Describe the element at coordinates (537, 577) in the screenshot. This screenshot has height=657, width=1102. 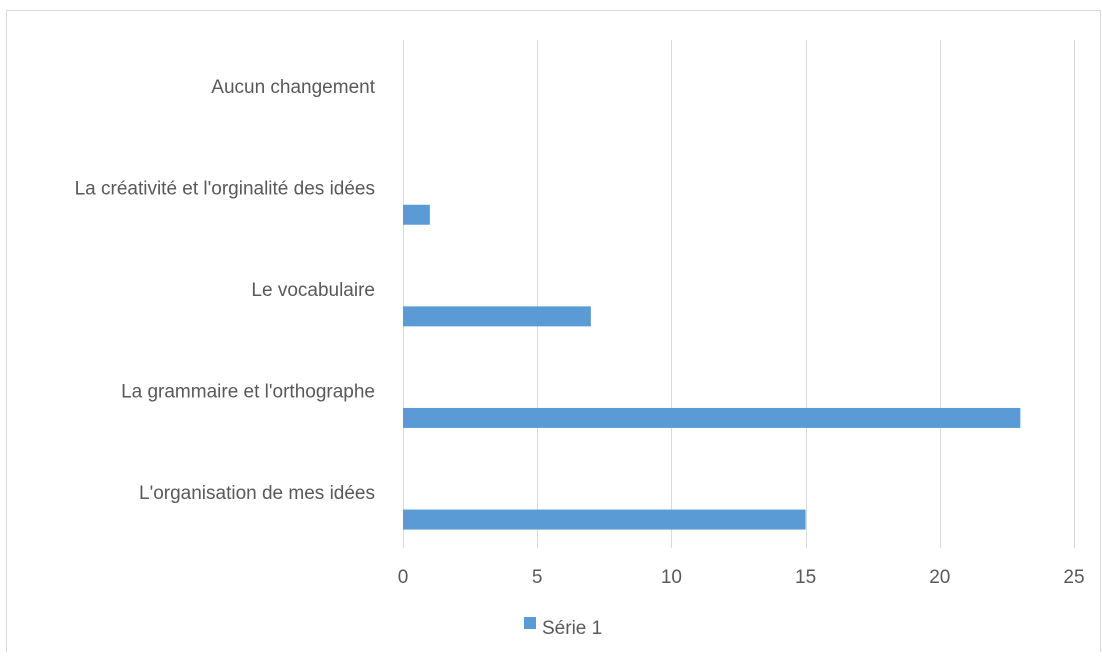
I see `x-tick-label: 5` at that location.